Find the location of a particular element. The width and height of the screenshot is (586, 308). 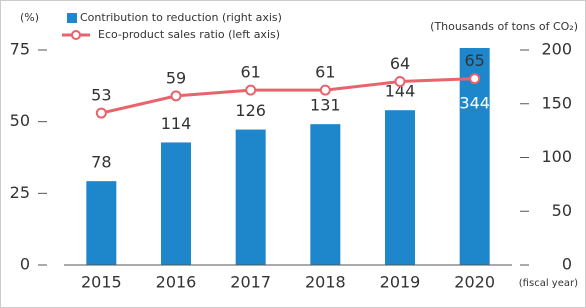

y2-tick-label: 200 is located at coordinates (556, 49).